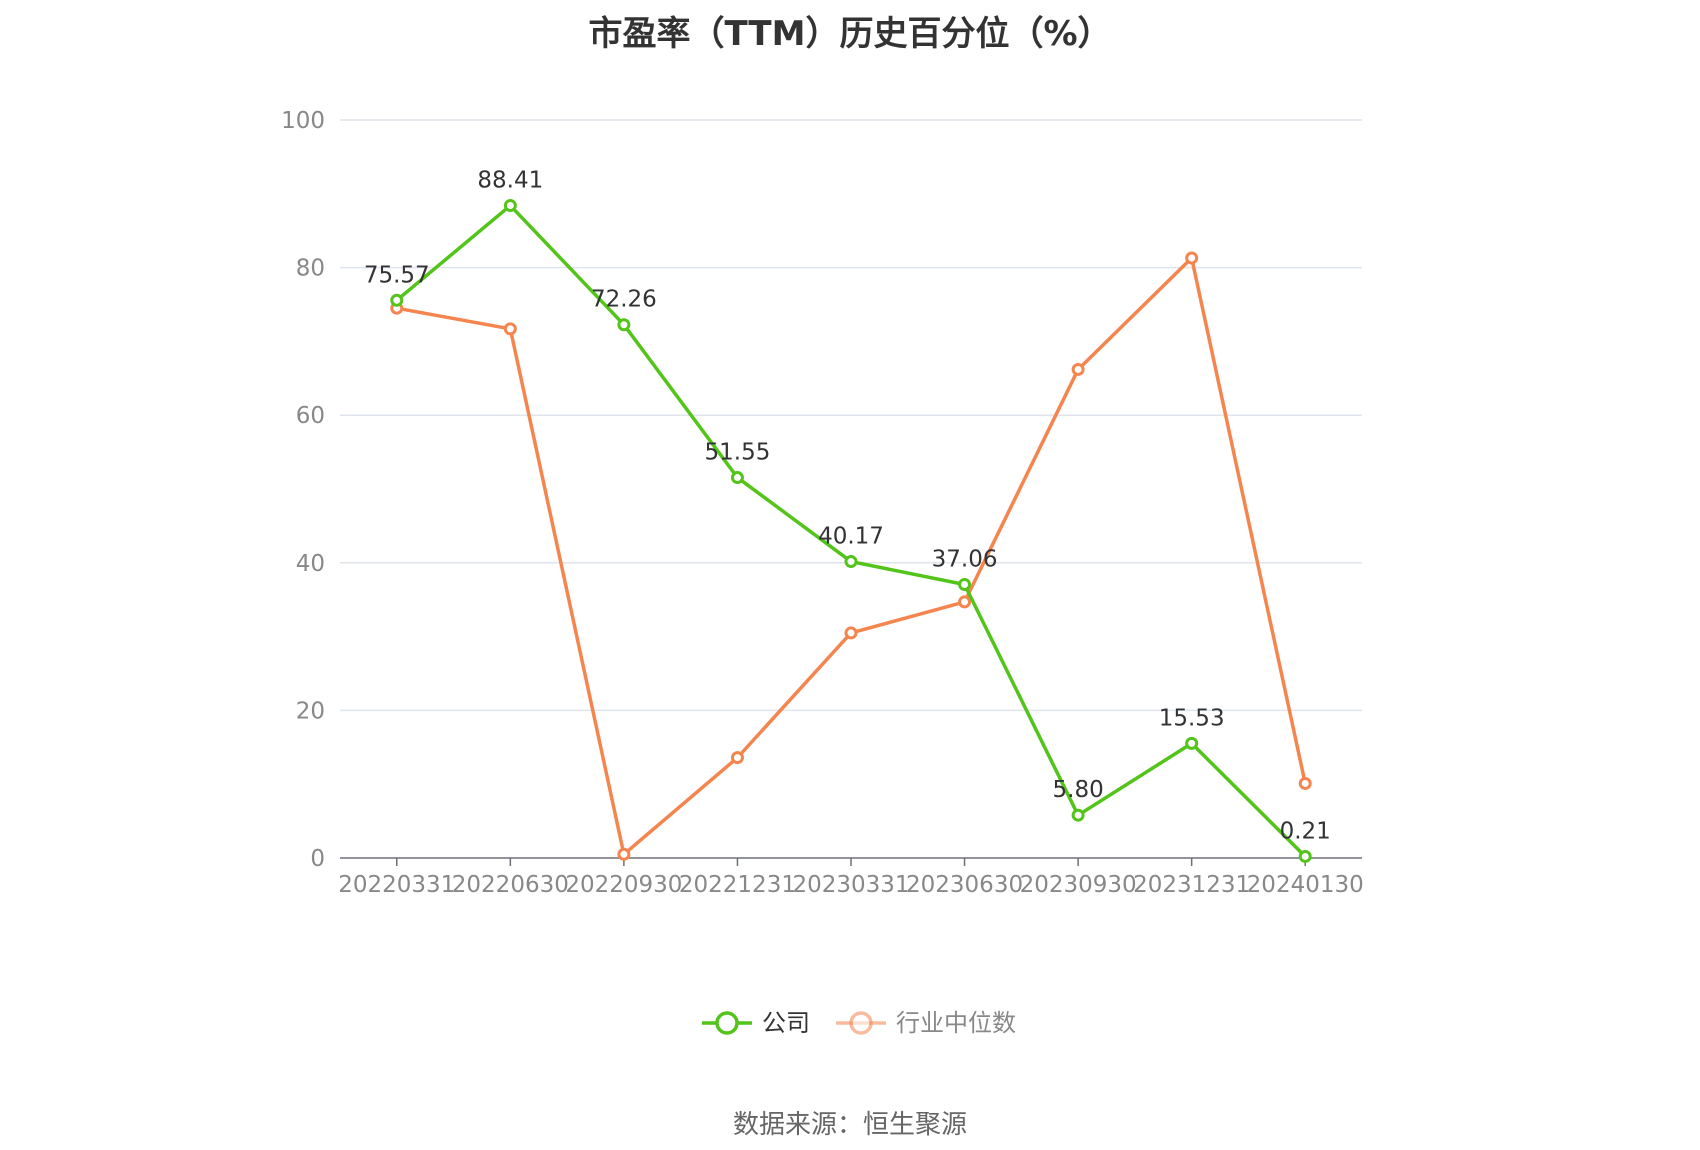 This screenshot has height=1150, width=1700. What do you see at coordinates (737, 885) in the screenshot?
I see `x-tick-label: 20221231` at bounding box center [737, 885].